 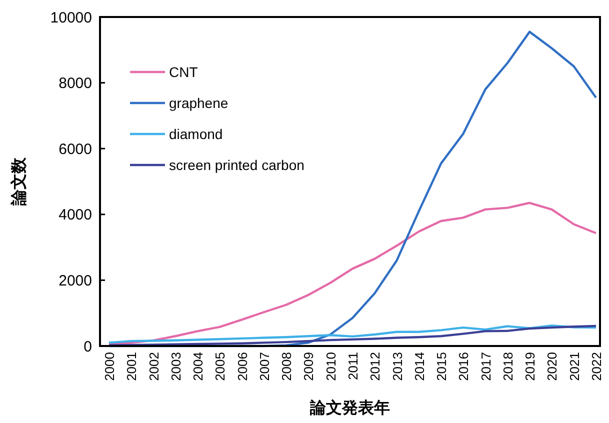 What do you see at coordinates (596, 366) in the screenshot?
I see `x-tick-label: 2022` at bounding box center [596, 366].